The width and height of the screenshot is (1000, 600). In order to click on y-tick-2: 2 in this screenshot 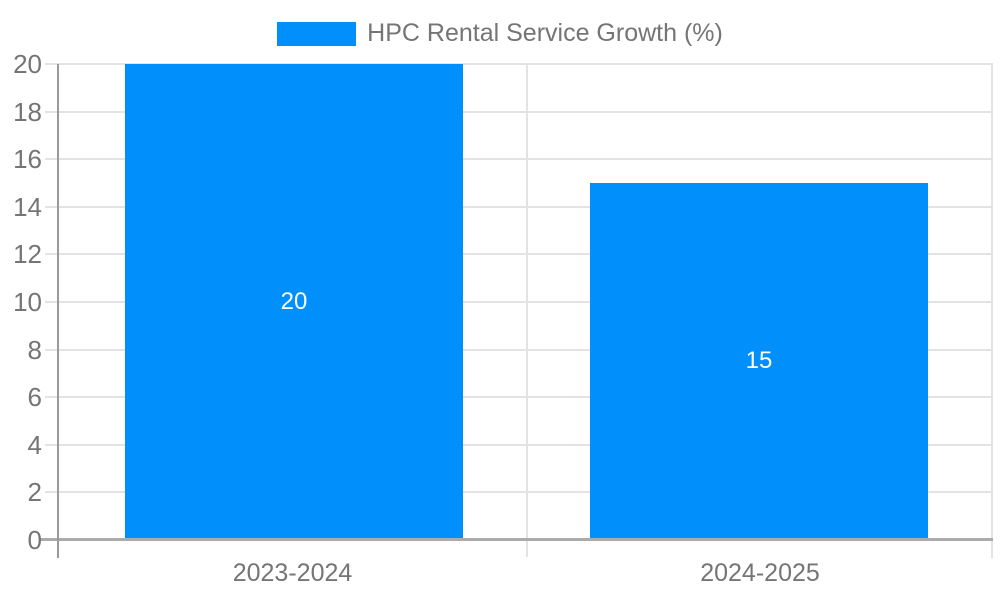, I will do `click(34, 492)`.